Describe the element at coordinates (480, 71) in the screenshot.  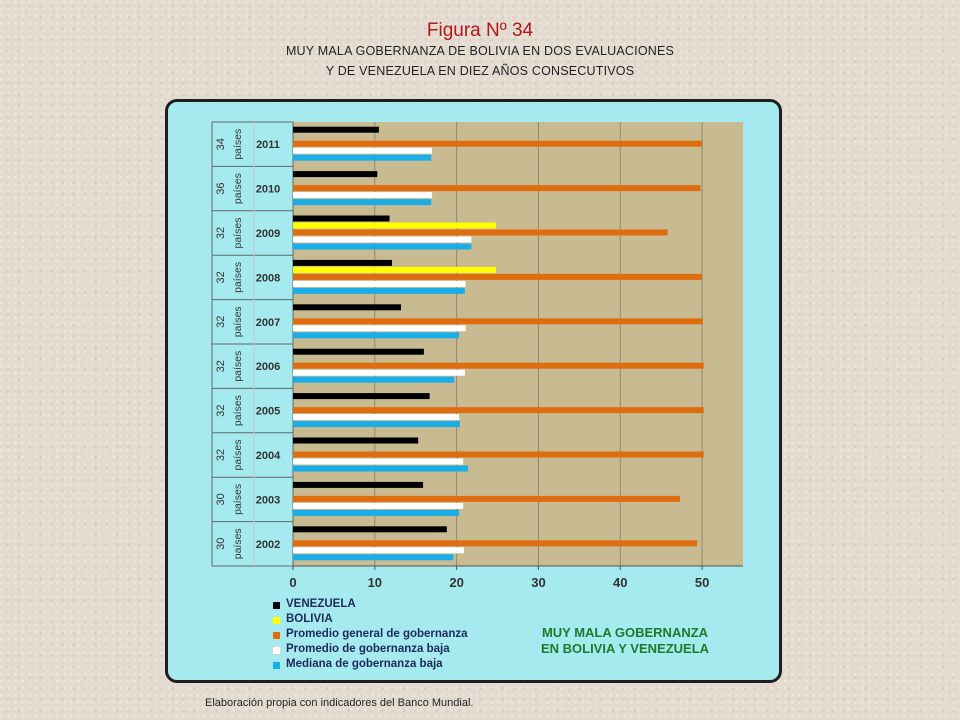
I see `figure-subtitle-line-2: Y DE VENEZUELA EN DIEZ AÑOS CONSECUTIVOS` at that location.